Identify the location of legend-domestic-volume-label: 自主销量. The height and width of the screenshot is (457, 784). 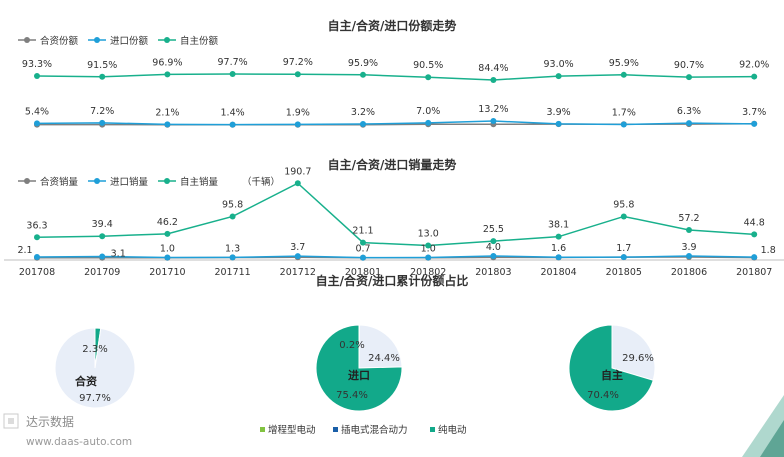
(199, 182).